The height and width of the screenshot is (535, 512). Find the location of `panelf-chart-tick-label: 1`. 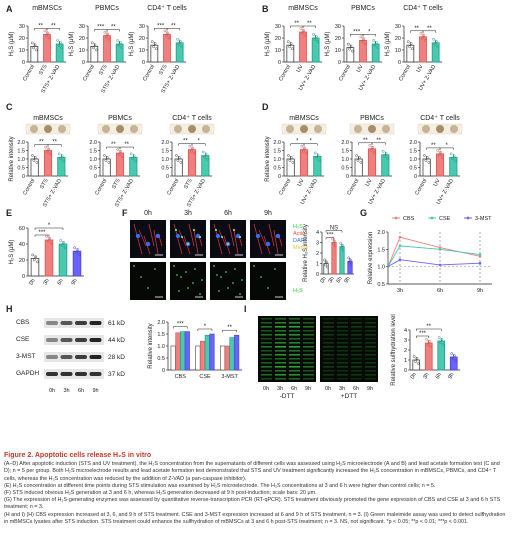

panelf-chart-tick-label: 1 is located at coordinates (317, 265).